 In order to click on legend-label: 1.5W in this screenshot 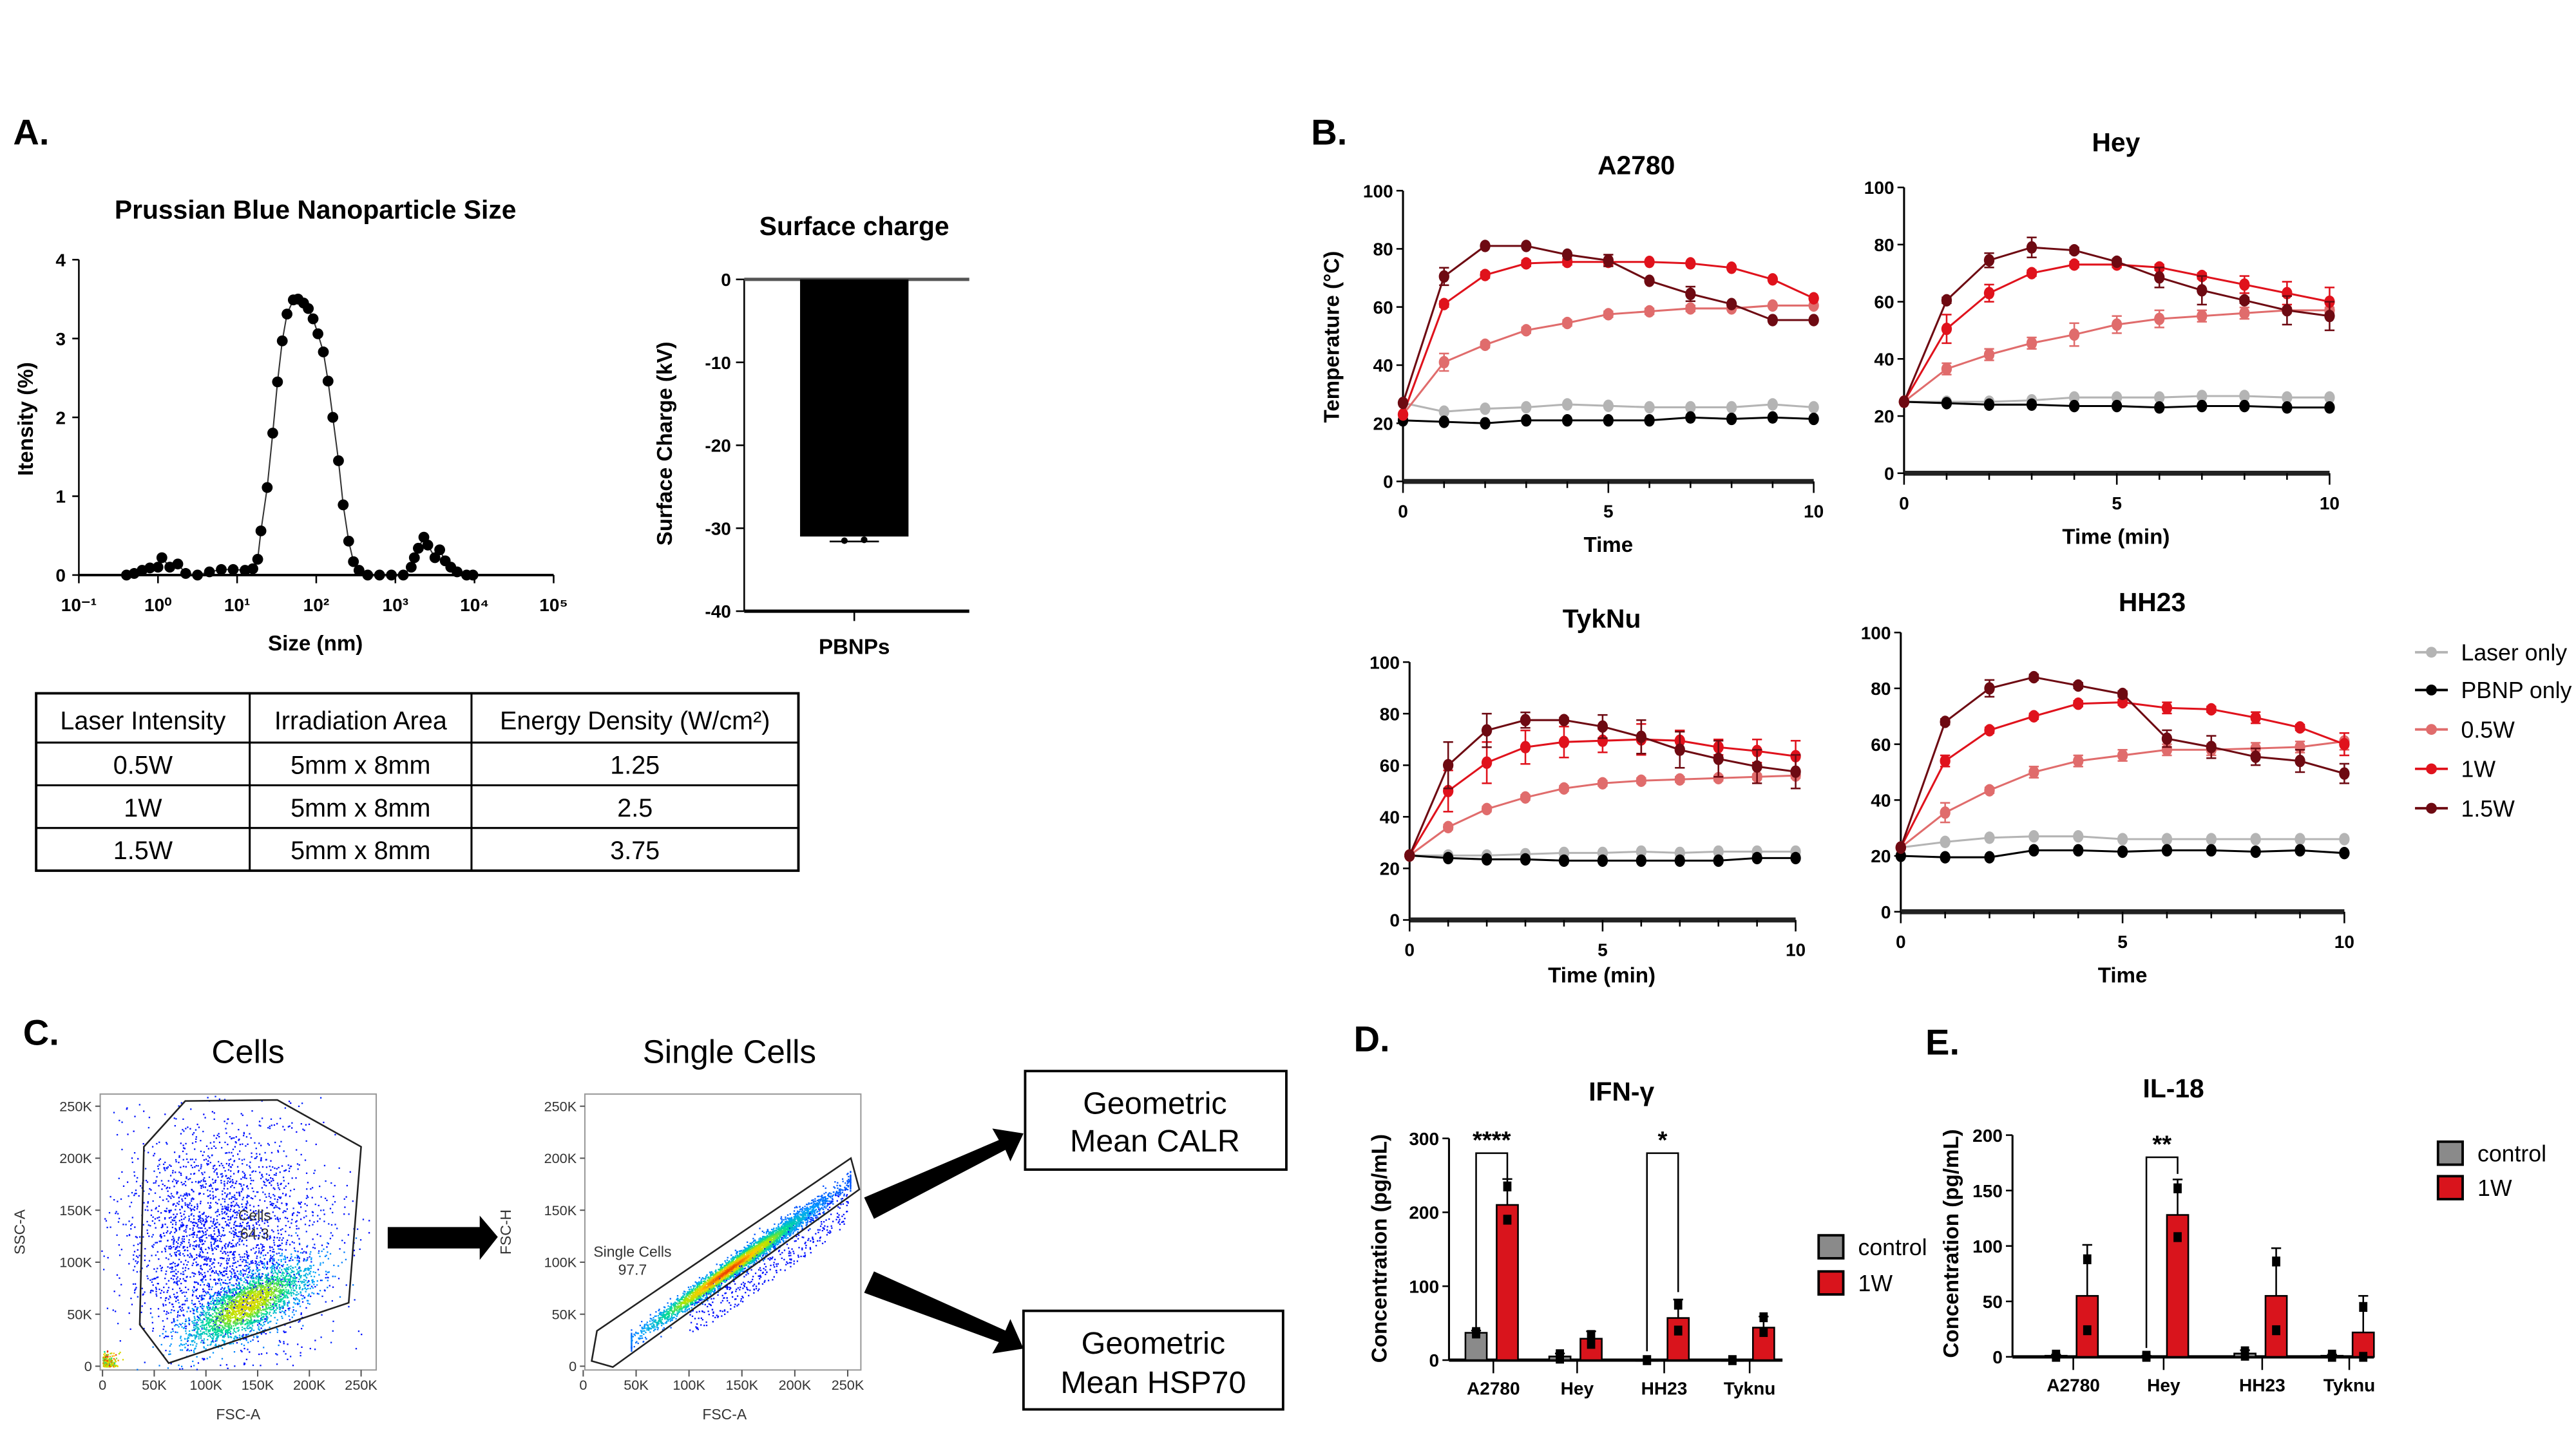, I will do `click(2488, 809)`.